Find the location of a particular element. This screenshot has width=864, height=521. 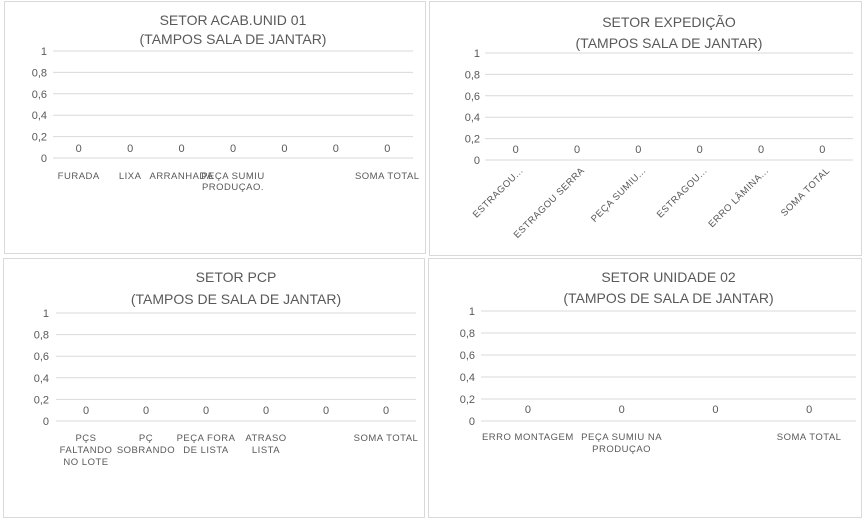

x-tick-label: LIXA is located at coordinates (130, 176).